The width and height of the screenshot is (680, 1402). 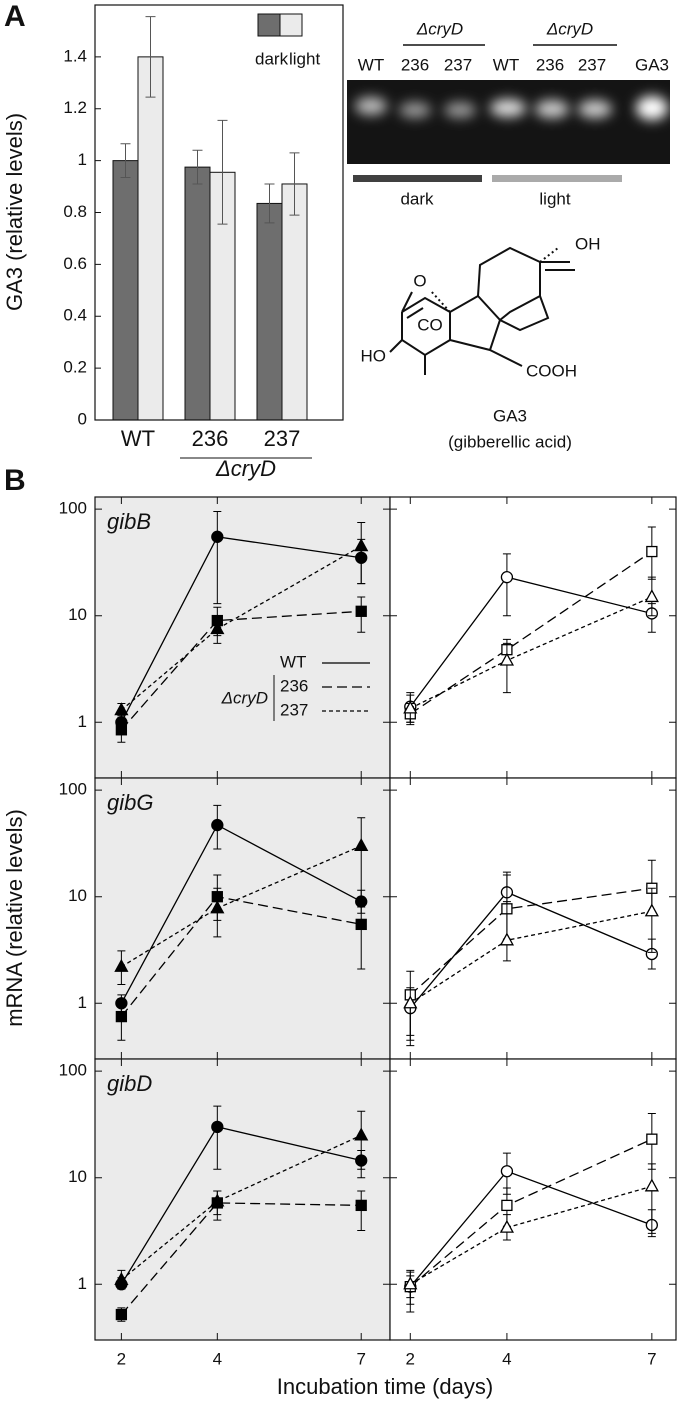 I want to click on panel-label: B, so click(x=15, y=480).